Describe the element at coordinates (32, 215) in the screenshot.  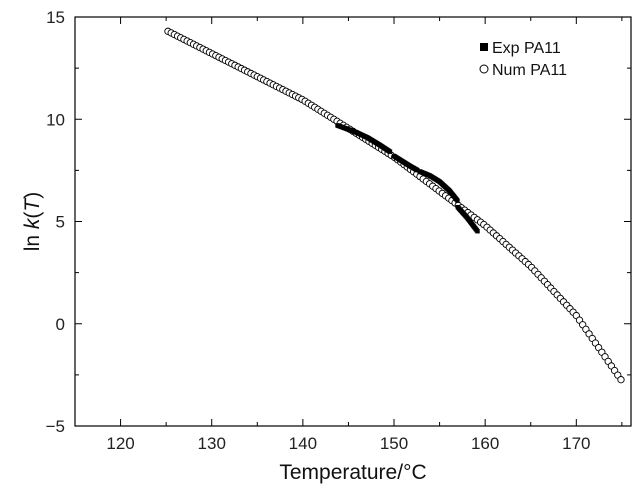
I see `y-axis-title-open: (` at that location.